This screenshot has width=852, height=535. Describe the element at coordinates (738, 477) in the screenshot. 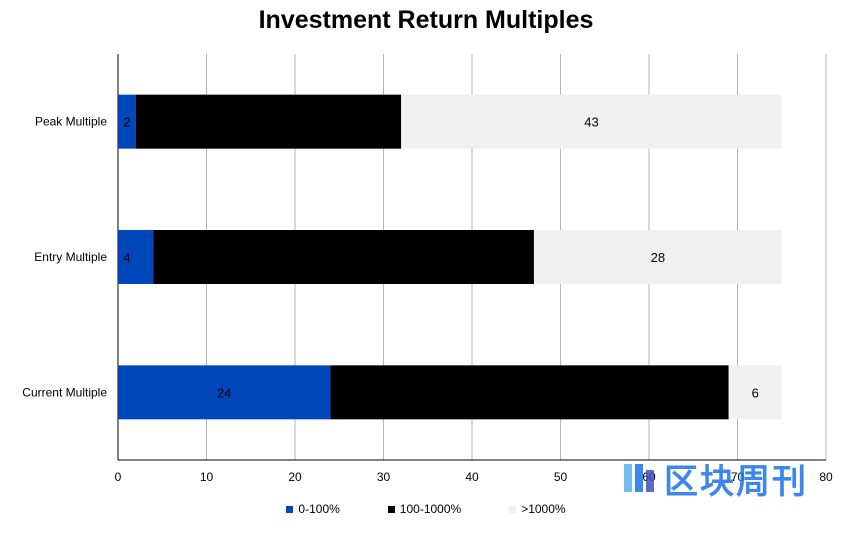

I see `x-tick-label: 70` at that location.